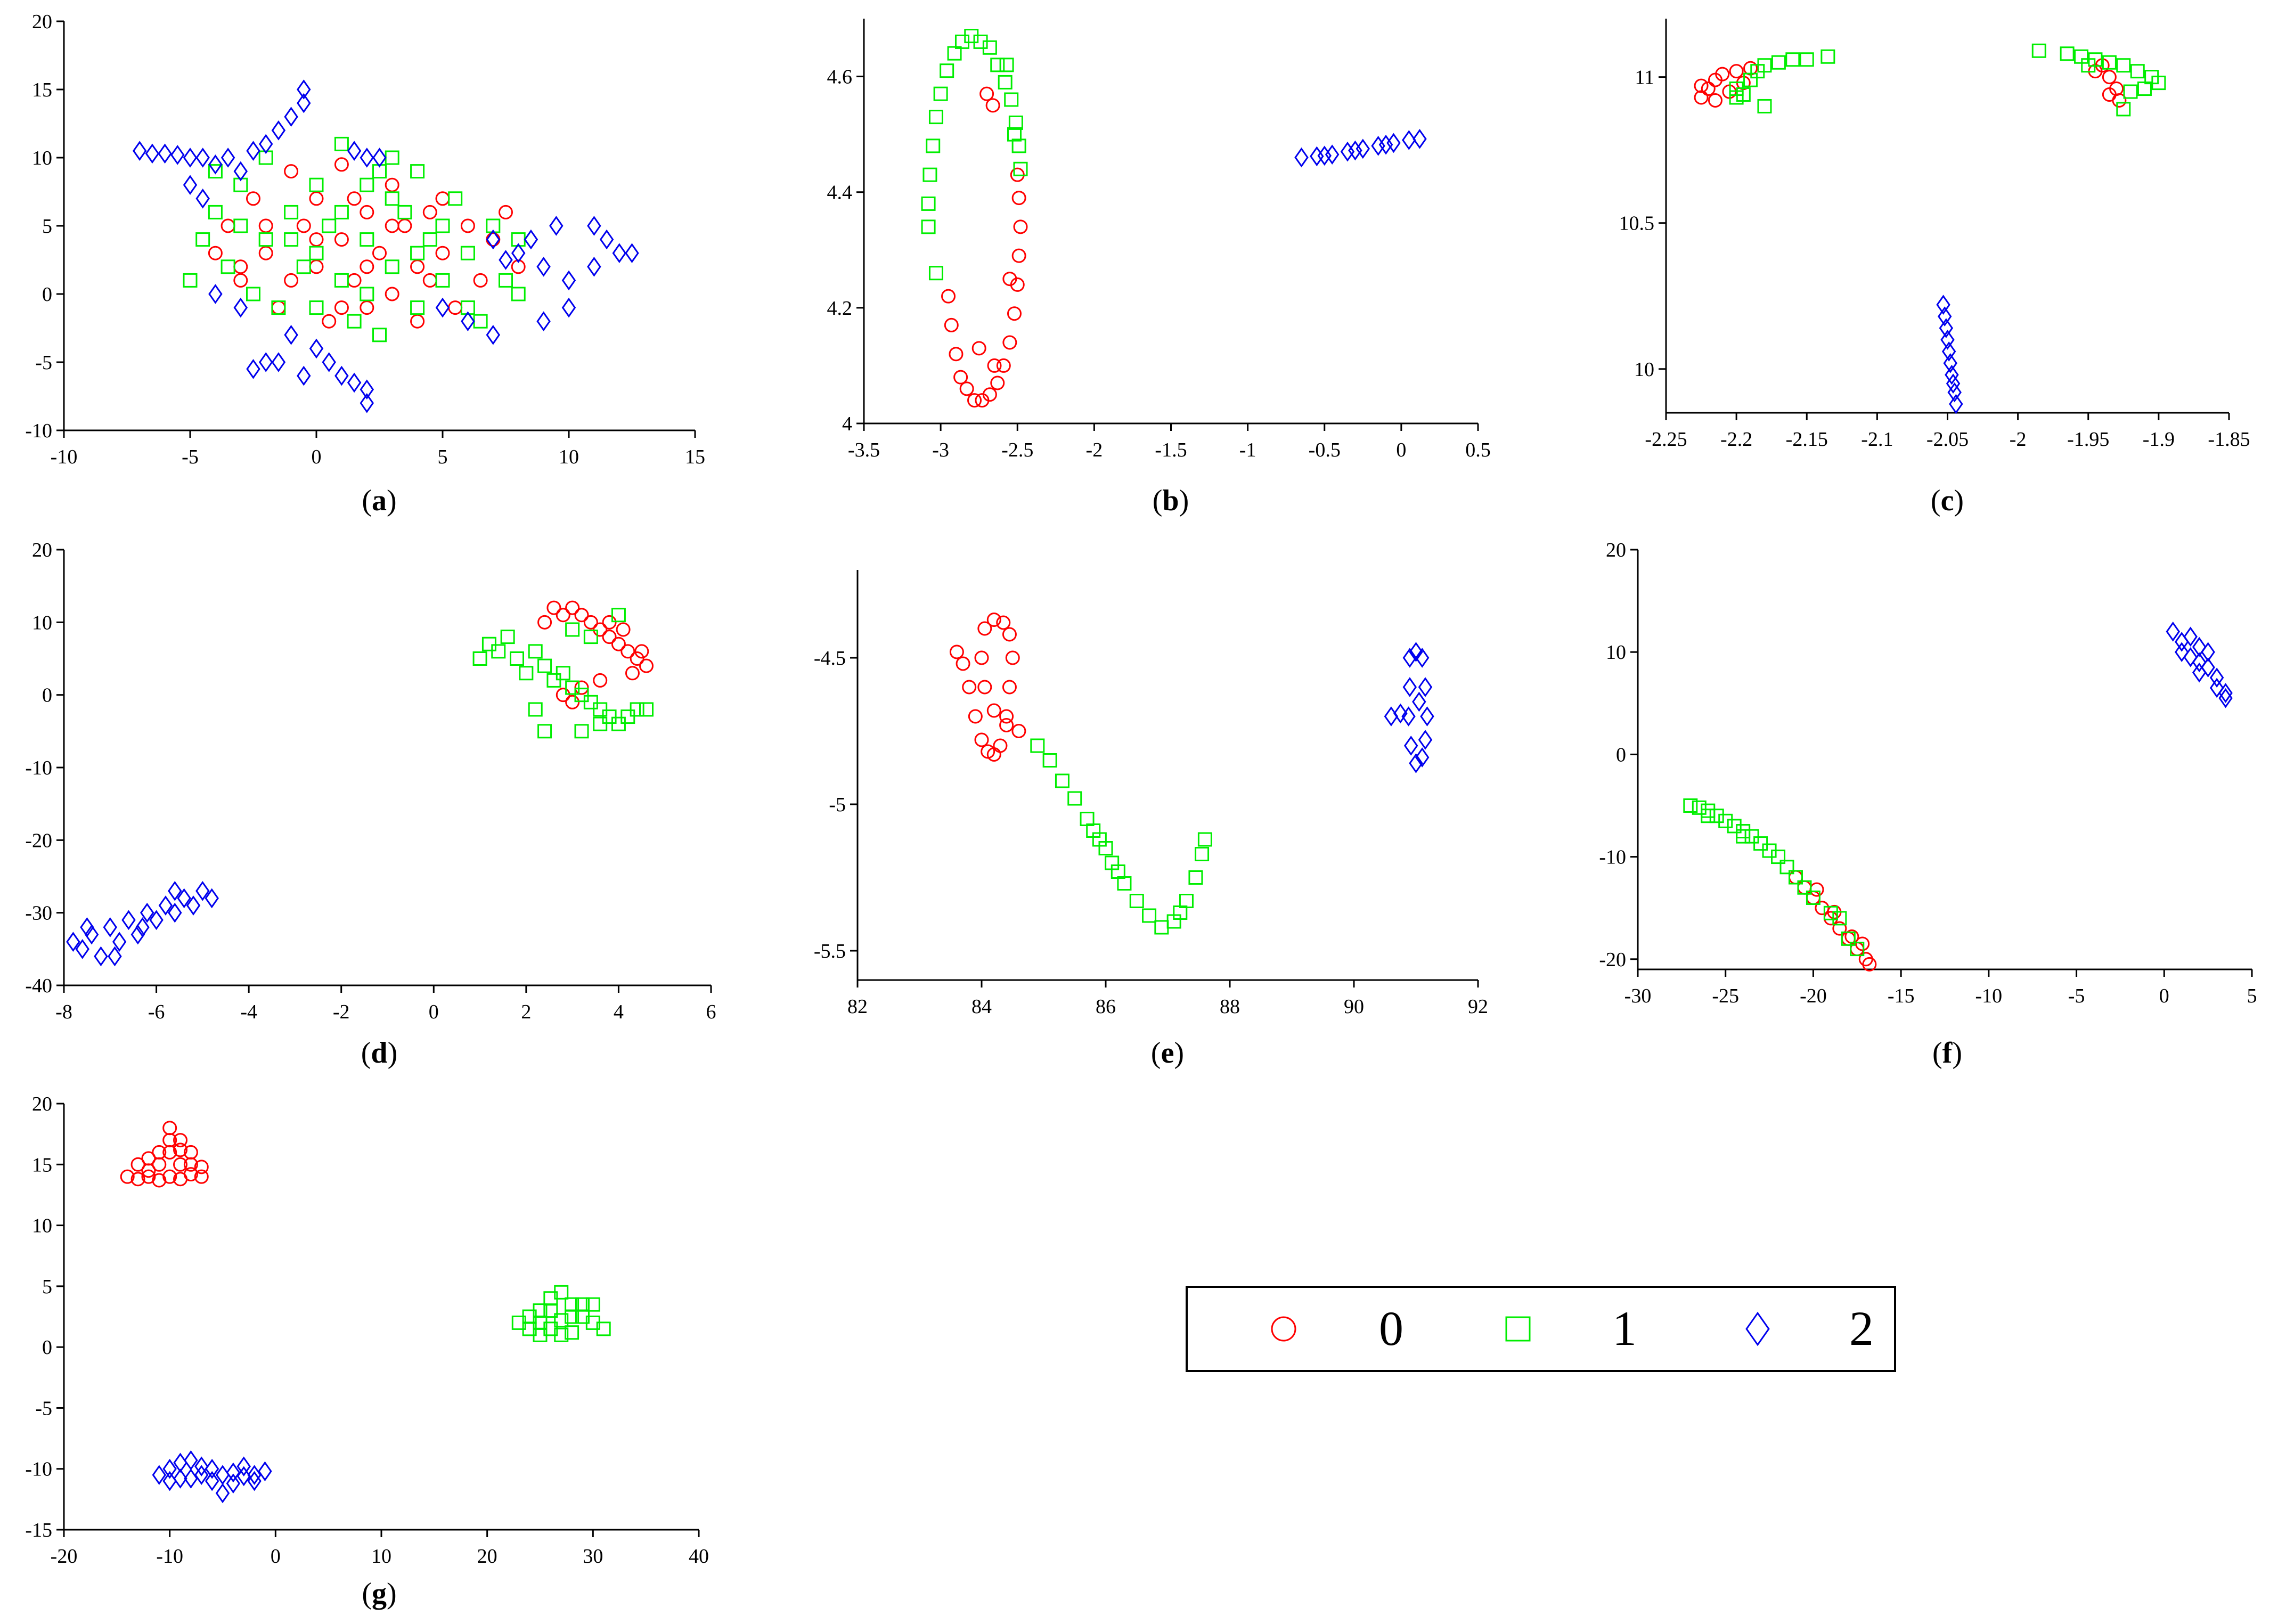 This screenshot has height=1624, width=2286. What do you see at coordinates (367, 1351) in the screenshot?
I see `panel-g: -20 -10 0 10 20 30 40 -15 -10 -5 0 5 10 15 20 (g)` at bounding box center [367, 1351].